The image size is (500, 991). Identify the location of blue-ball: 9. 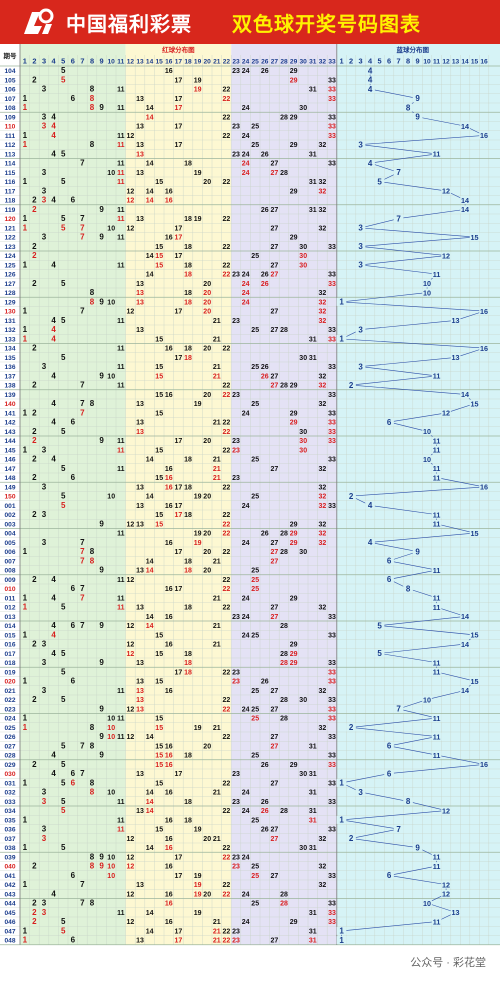
(417, 117).